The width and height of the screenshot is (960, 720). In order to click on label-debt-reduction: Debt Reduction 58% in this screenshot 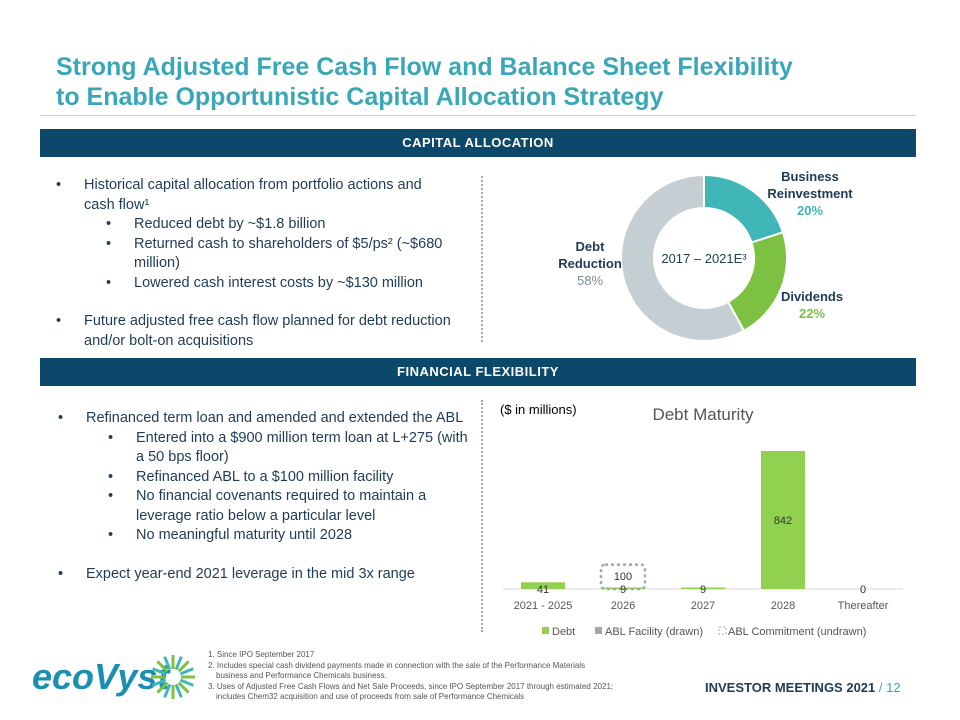, I will do `click(590, 263)`.